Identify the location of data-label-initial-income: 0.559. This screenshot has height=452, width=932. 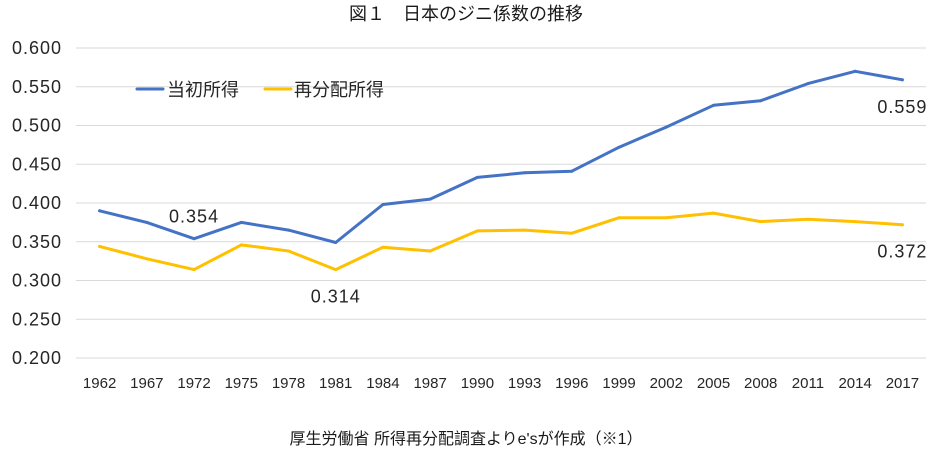
(902, 107).